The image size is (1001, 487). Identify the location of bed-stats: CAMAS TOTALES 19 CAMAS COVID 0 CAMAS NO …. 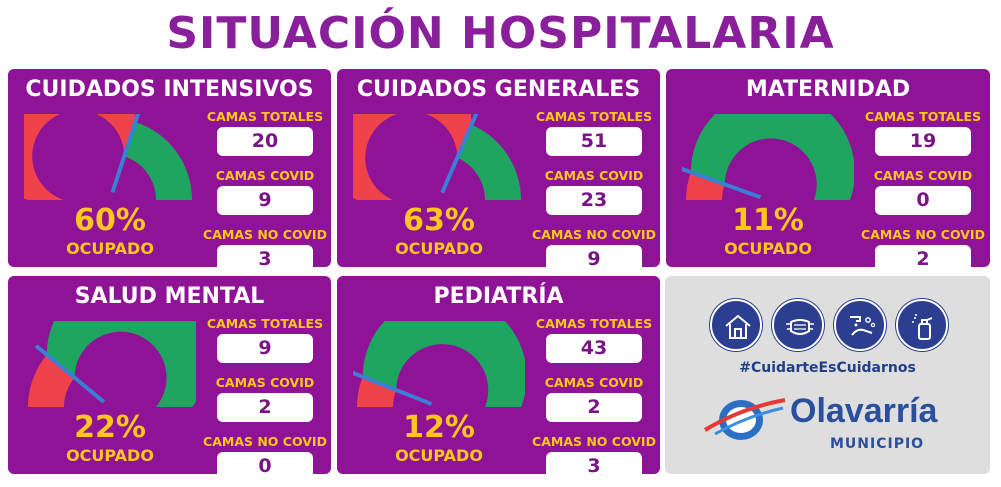
(923, 188).